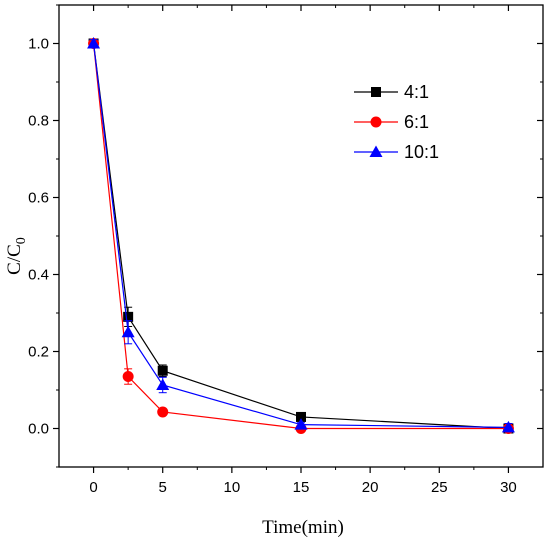  I want to click on x-tick-label-10: 10, so click(232, 487).